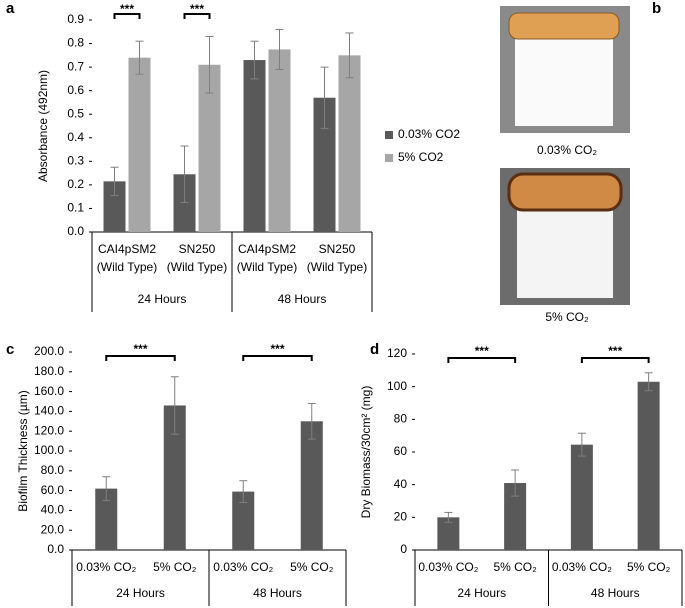  I want to click on y-tick-label: 100, so click(397, 386).